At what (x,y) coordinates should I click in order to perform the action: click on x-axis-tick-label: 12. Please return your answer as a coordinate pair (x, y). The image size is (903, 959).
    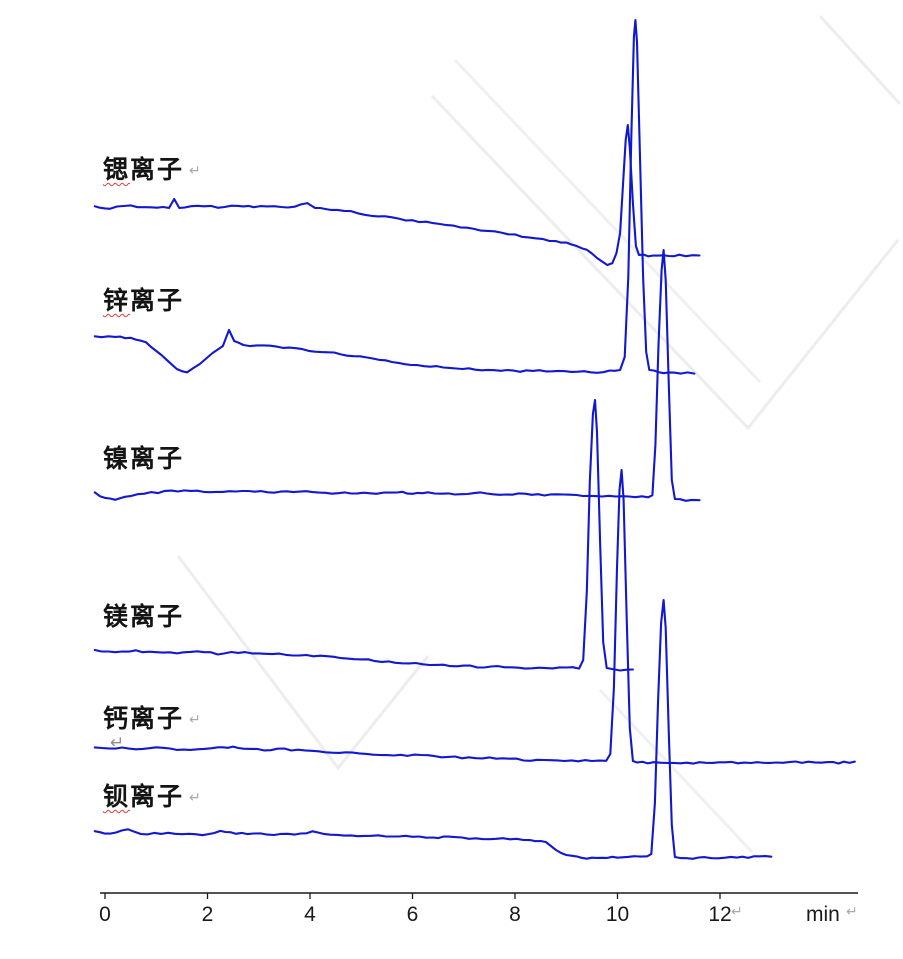
    Looking at the image, I should click on (719, 914).